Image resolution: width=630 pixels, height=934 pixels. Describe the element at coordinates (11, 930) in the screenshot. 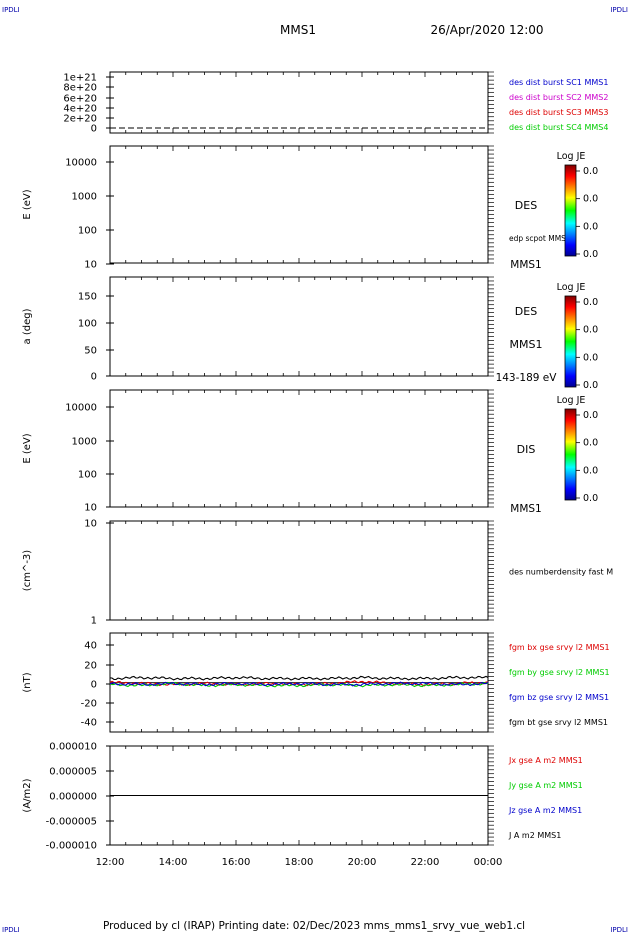

I see `corner-label-bottom-left: IPDLI` at that location.